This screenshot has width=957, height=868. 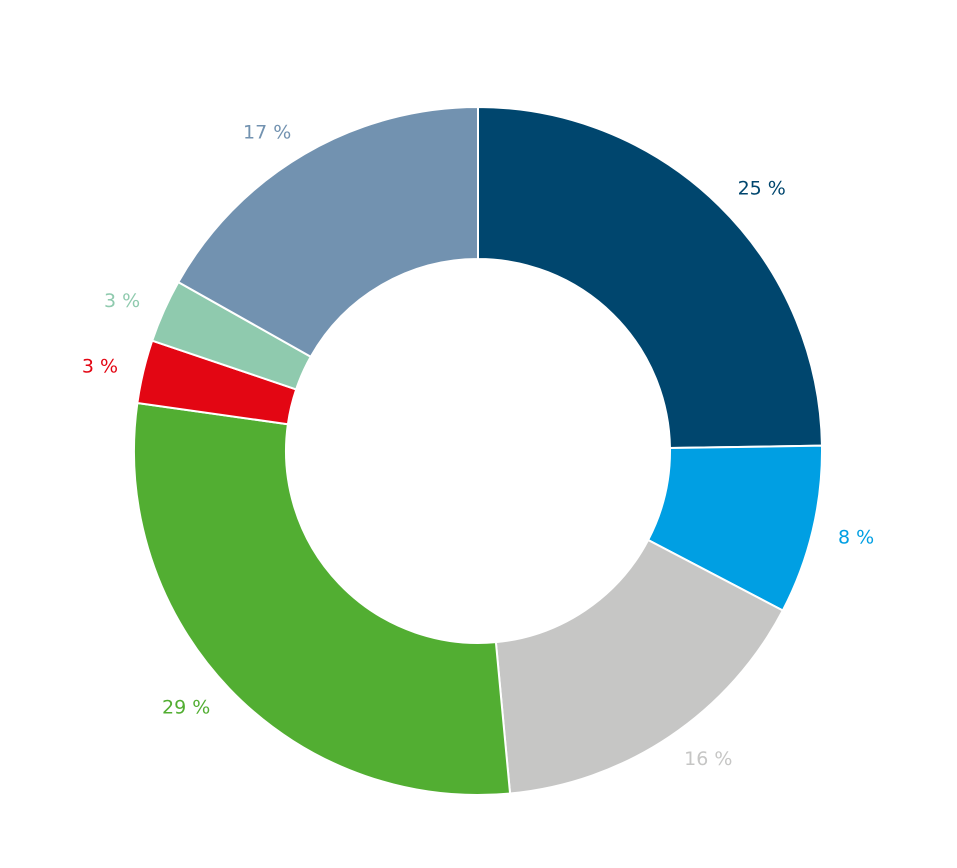 What do you see at coordinates (186, 707) in the screenshot?
I see `slice-label: 29 %` at bounding box center [186, 707].